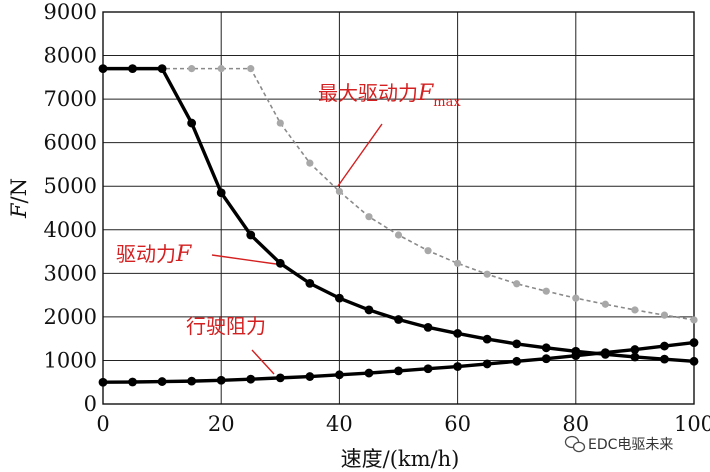 This screenshot has width=710, height=472. Describe the element at coordinates (368, 93) in the screenshot. I see `annotation-label: 最大驱动力` at that location.